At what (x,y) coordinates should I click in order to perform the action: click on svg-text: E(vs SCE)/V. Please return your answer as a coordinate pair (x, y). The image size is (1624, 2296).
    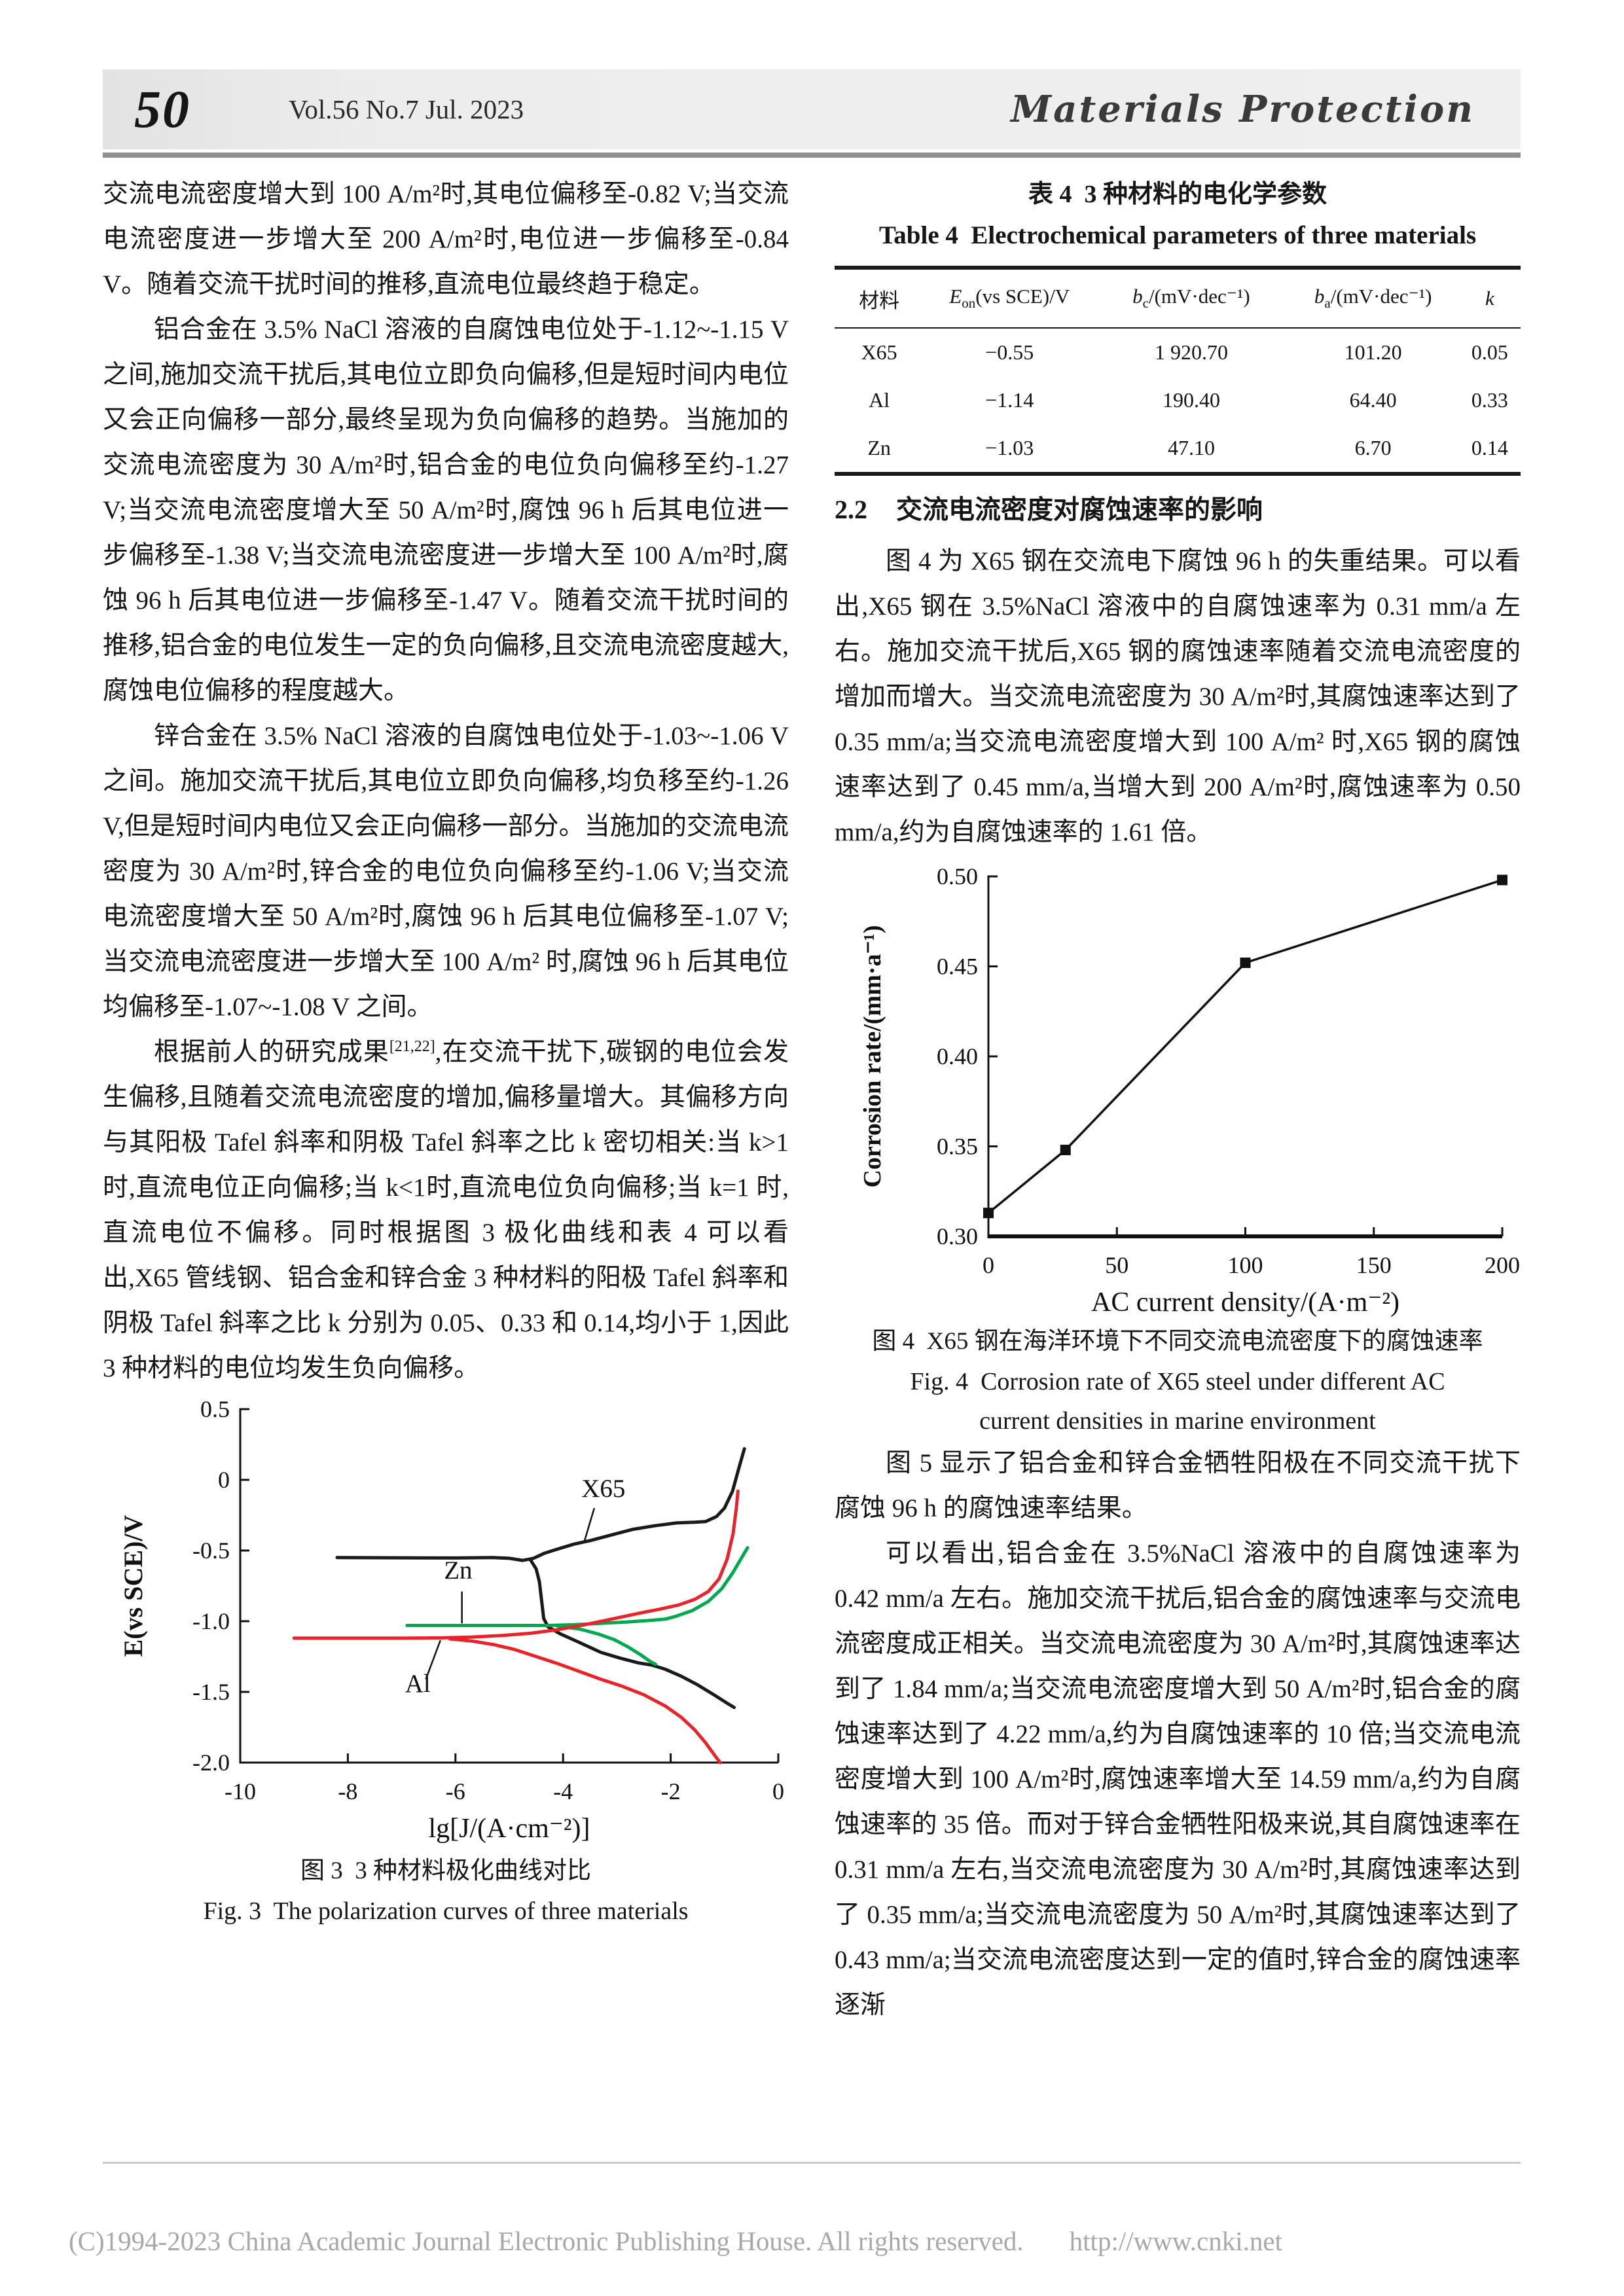
    Looking at the image, I should click on (133, 1586).